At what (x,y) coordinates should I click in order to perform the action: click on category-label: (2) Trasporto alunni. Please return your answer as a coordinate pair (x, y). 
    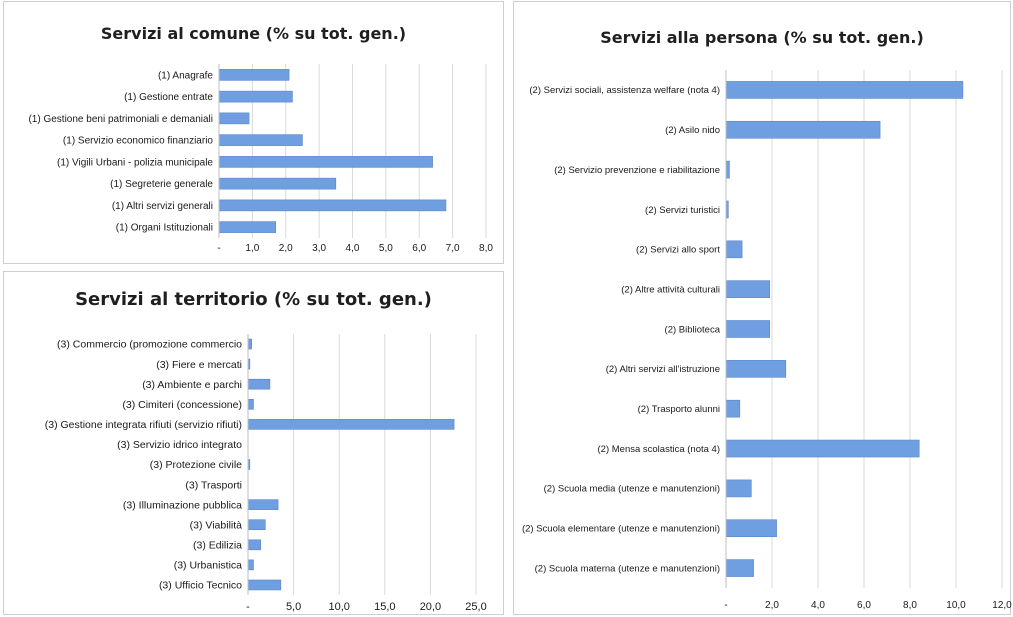
    Looking at the image, I should click on (679, 409).